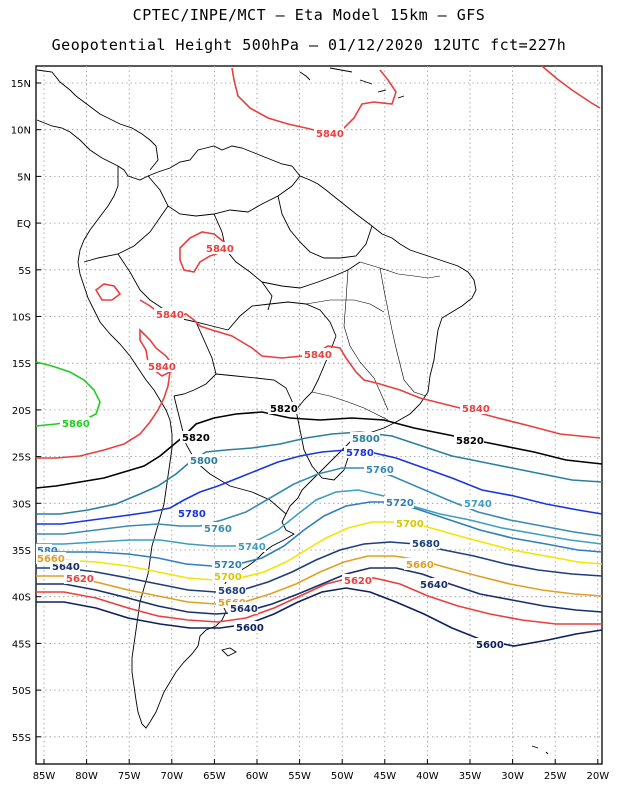 Image resolution: width=618 pixels, height=800 pixels. I want to click on label-5840-amazon: 5840, so click(220, 249).